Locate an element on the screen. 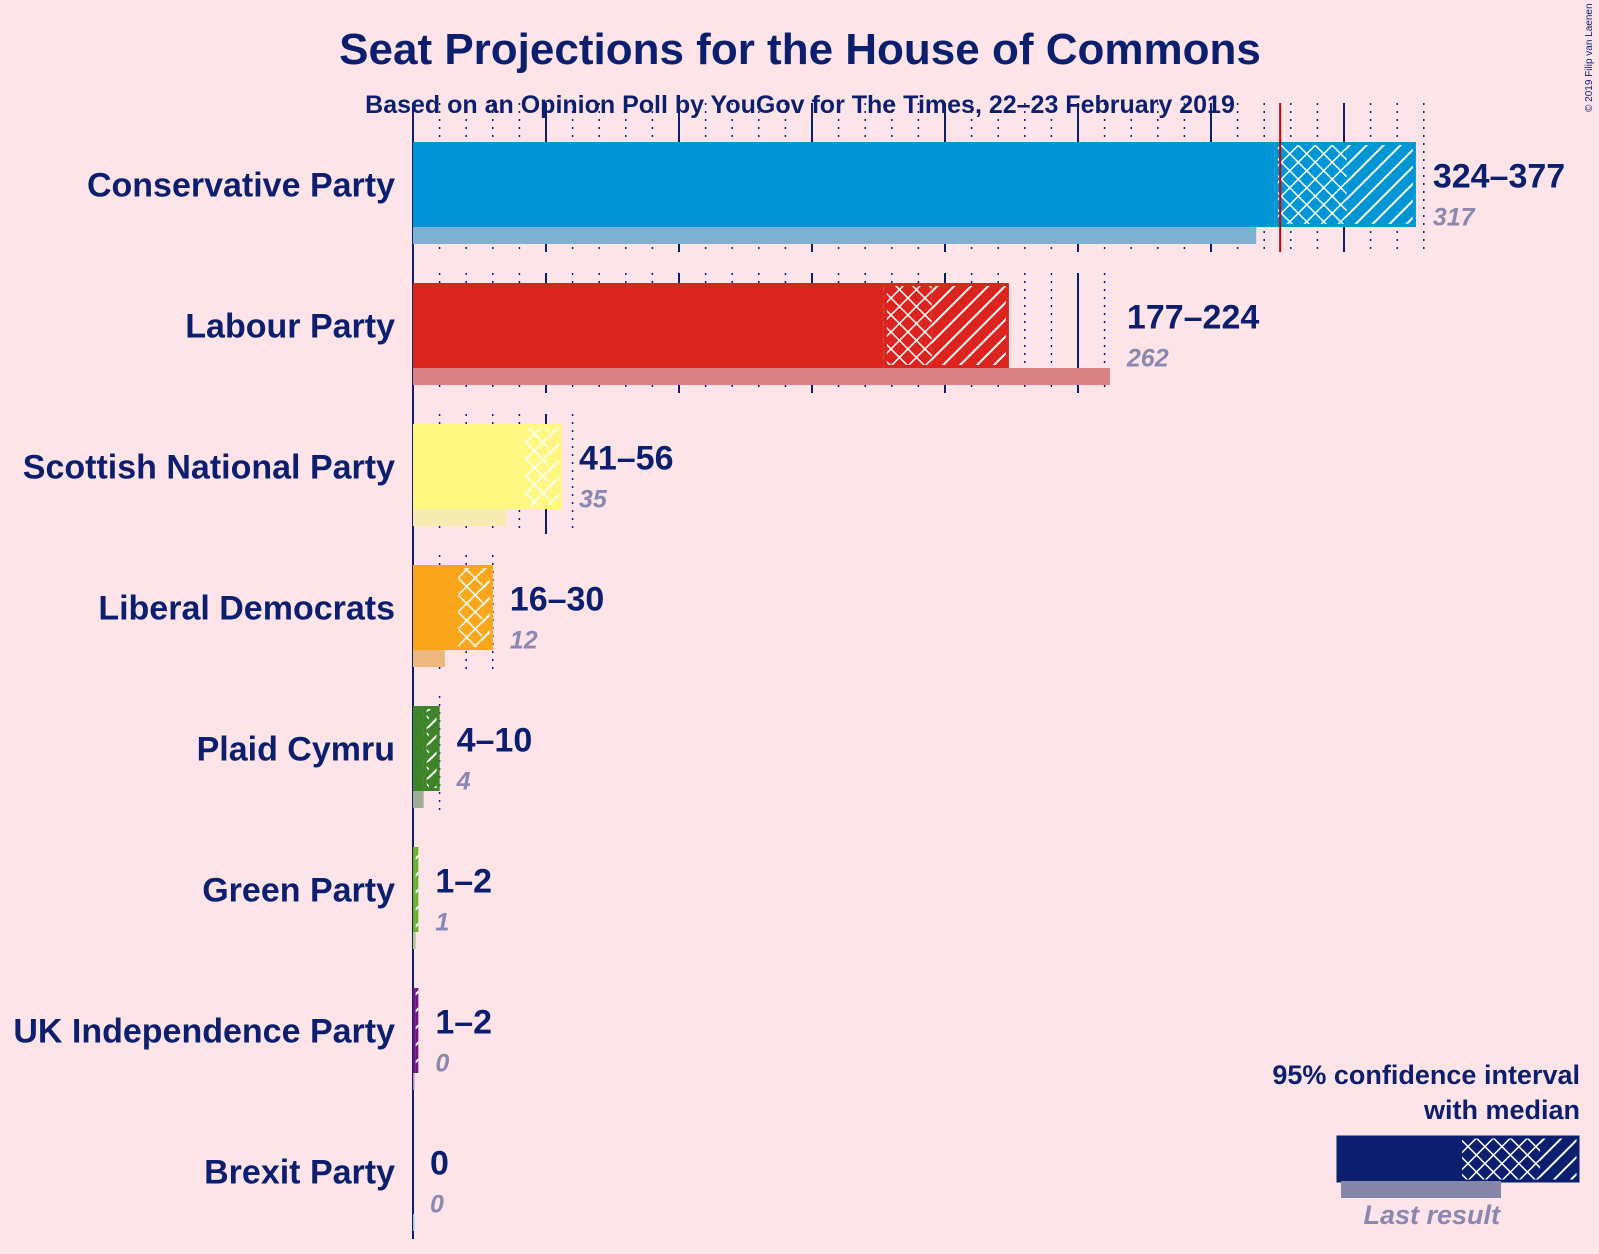 This screenshot has height=1254, width=1599. party-label: Brexit Party is located at coordinates (299, 1173).